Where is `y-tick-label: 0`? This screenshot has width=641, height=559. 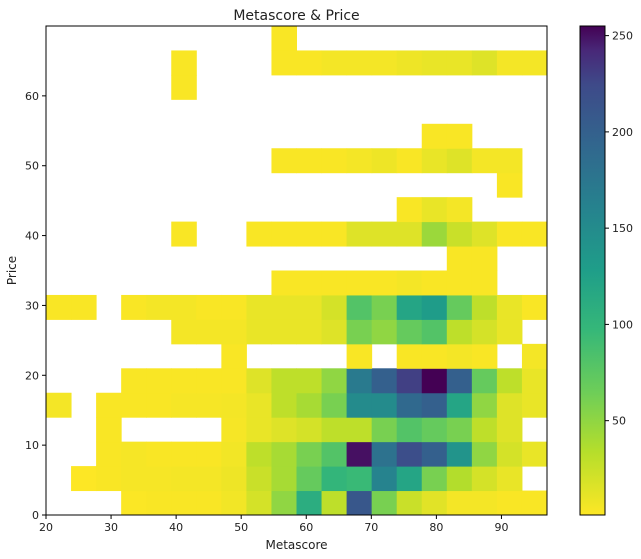 y-tick-label: 0 is located at coordinates (35, 515).